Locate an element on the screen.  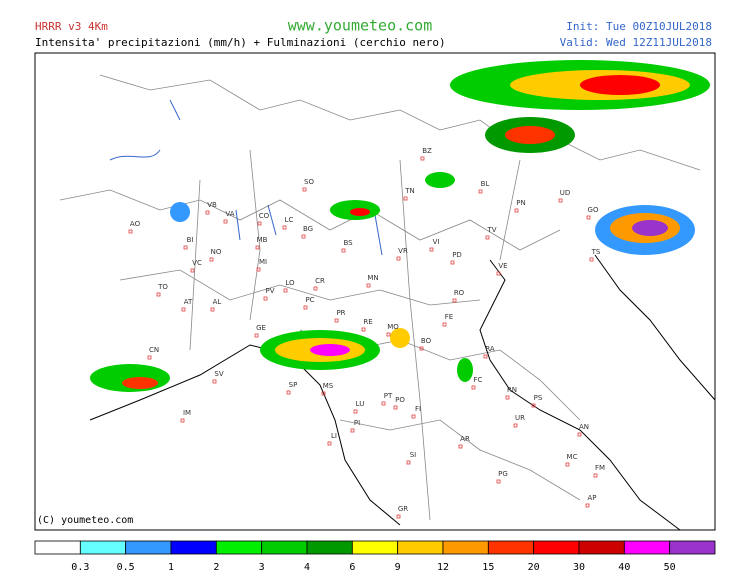
city-label: VE is located at coordinates (502, 266).